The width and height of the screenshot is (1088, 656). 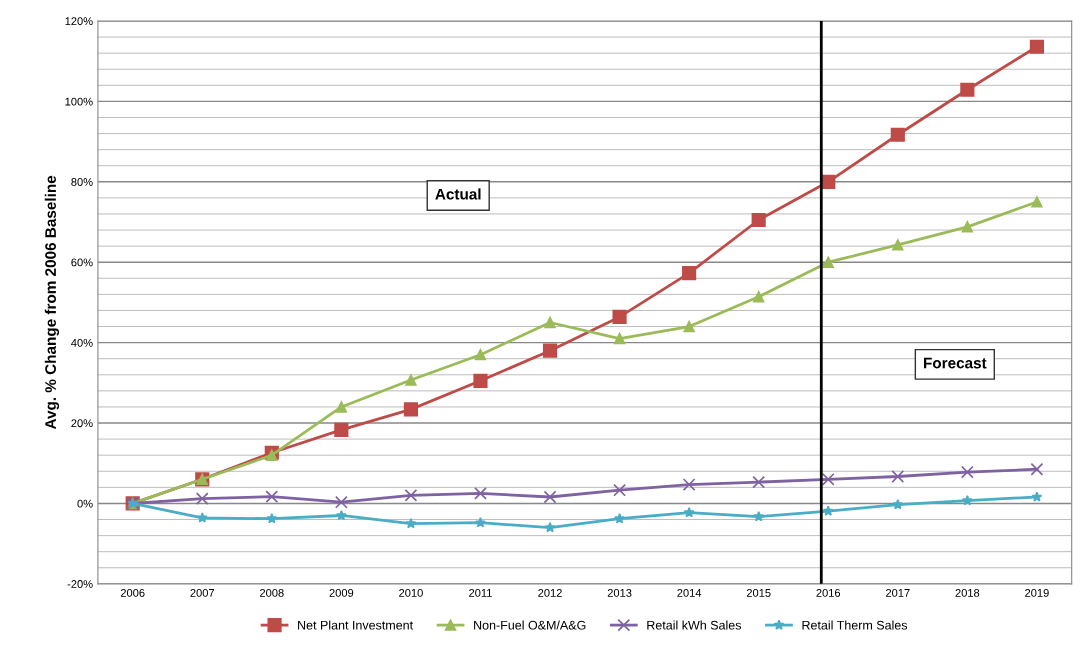 I want to click on x-tick-label: 2013, so click(x=619, y=592).